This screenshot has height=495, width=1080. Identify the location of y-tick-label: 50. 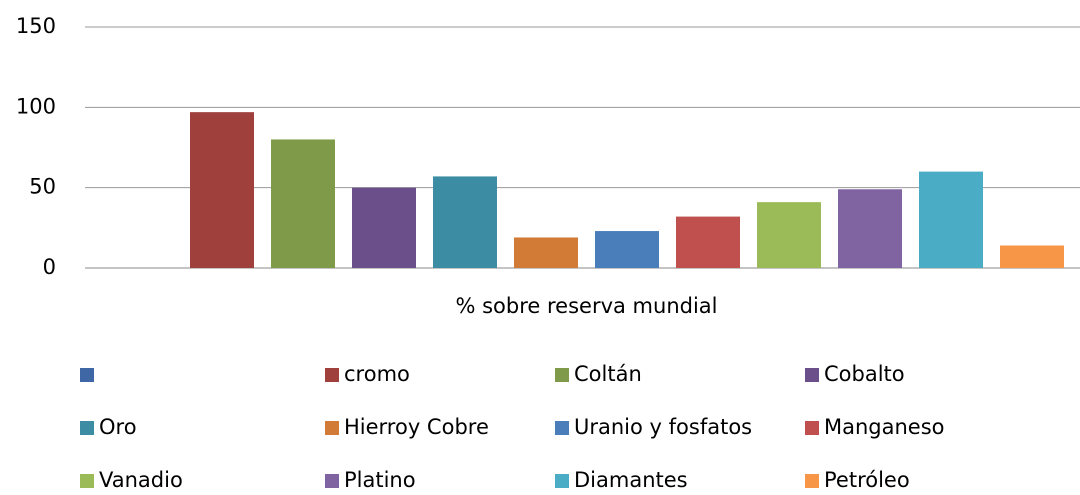
(42, 187).